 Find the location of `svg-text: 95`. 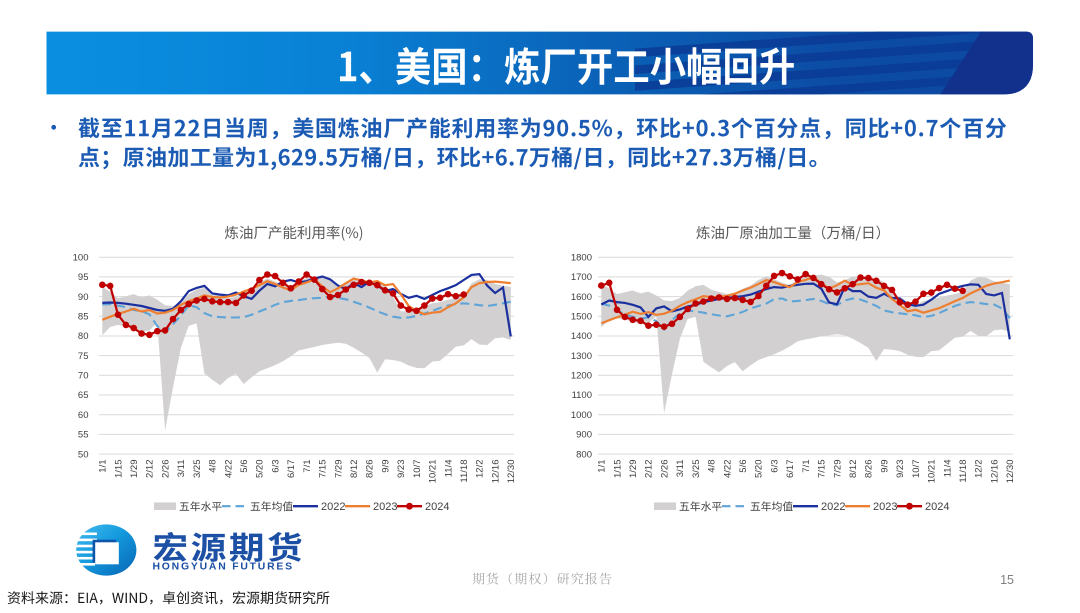

svg-text: 95 is located at coordinates (83, 277).